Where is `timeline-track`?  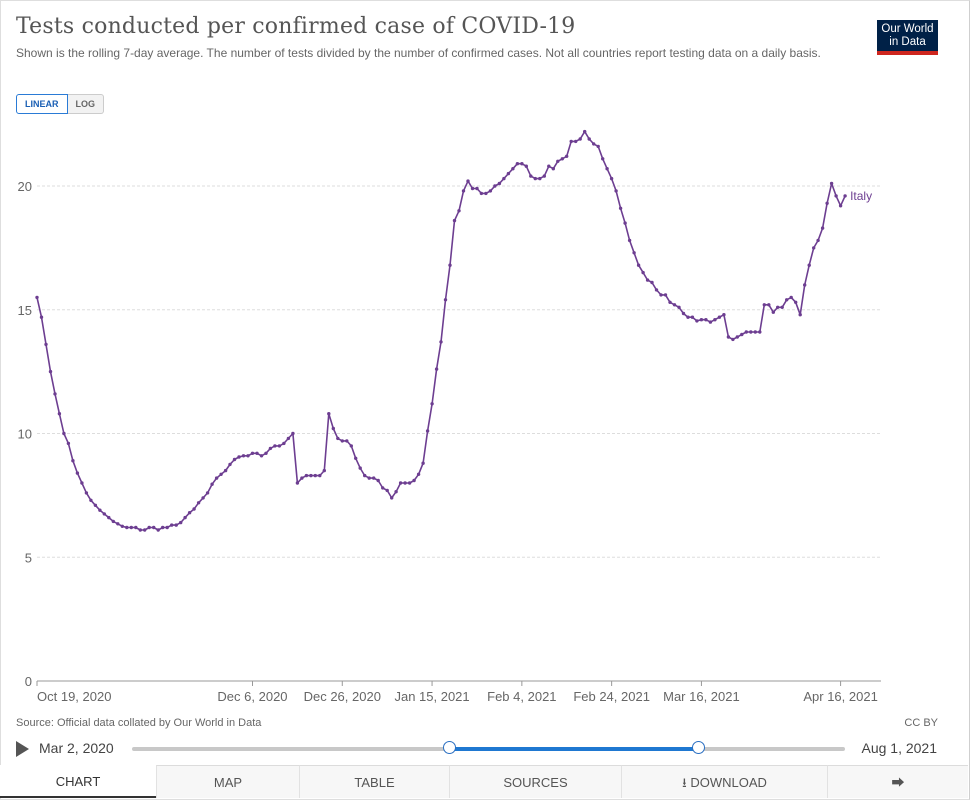
timeline-track is located at coordinates (488, 747).